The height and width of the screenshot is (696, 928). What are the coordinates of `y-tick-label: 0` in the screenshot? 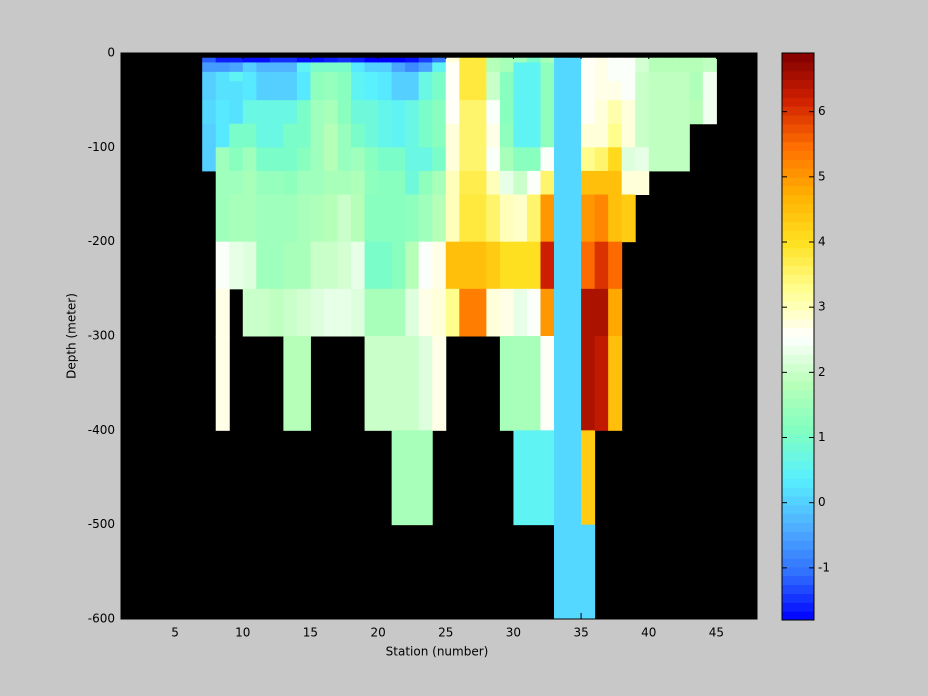 It's located at (111, 53).